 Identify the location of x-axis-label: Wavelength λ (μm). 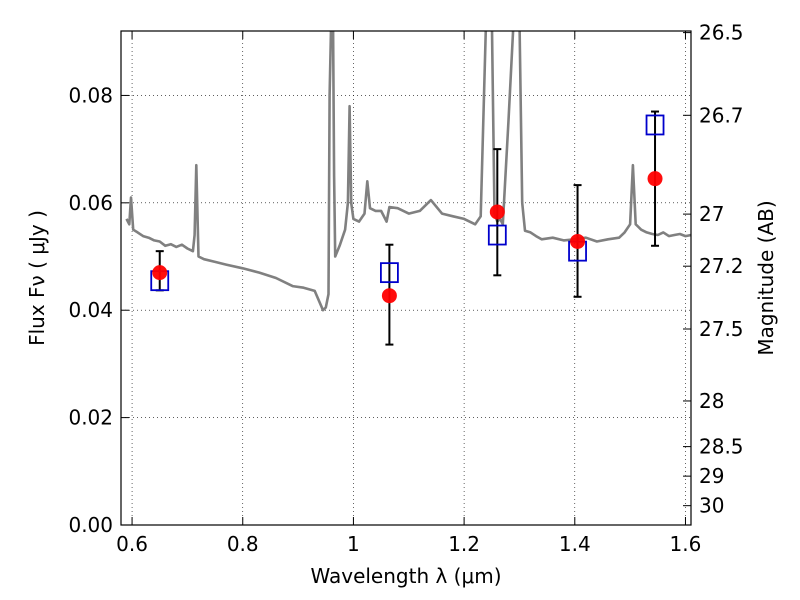
(405, 576).